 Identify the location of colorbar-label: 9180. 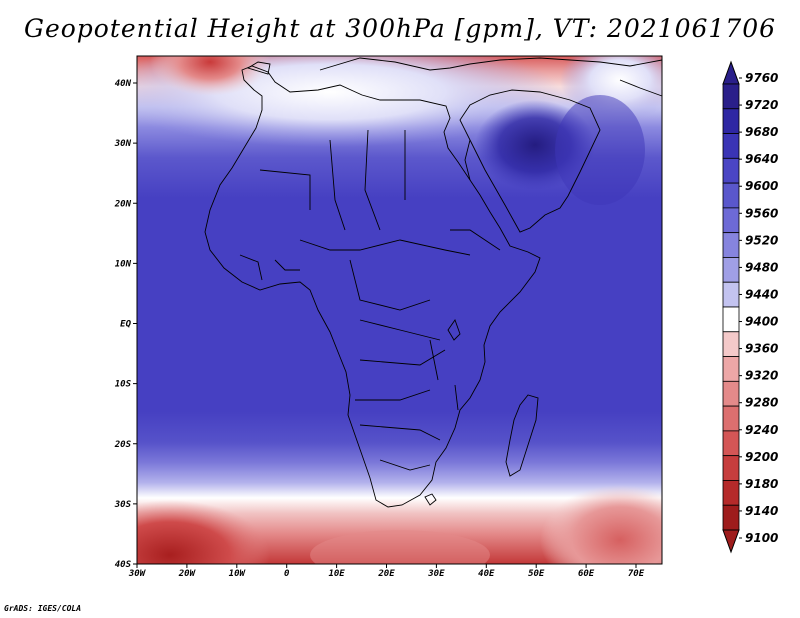
(761, 484).